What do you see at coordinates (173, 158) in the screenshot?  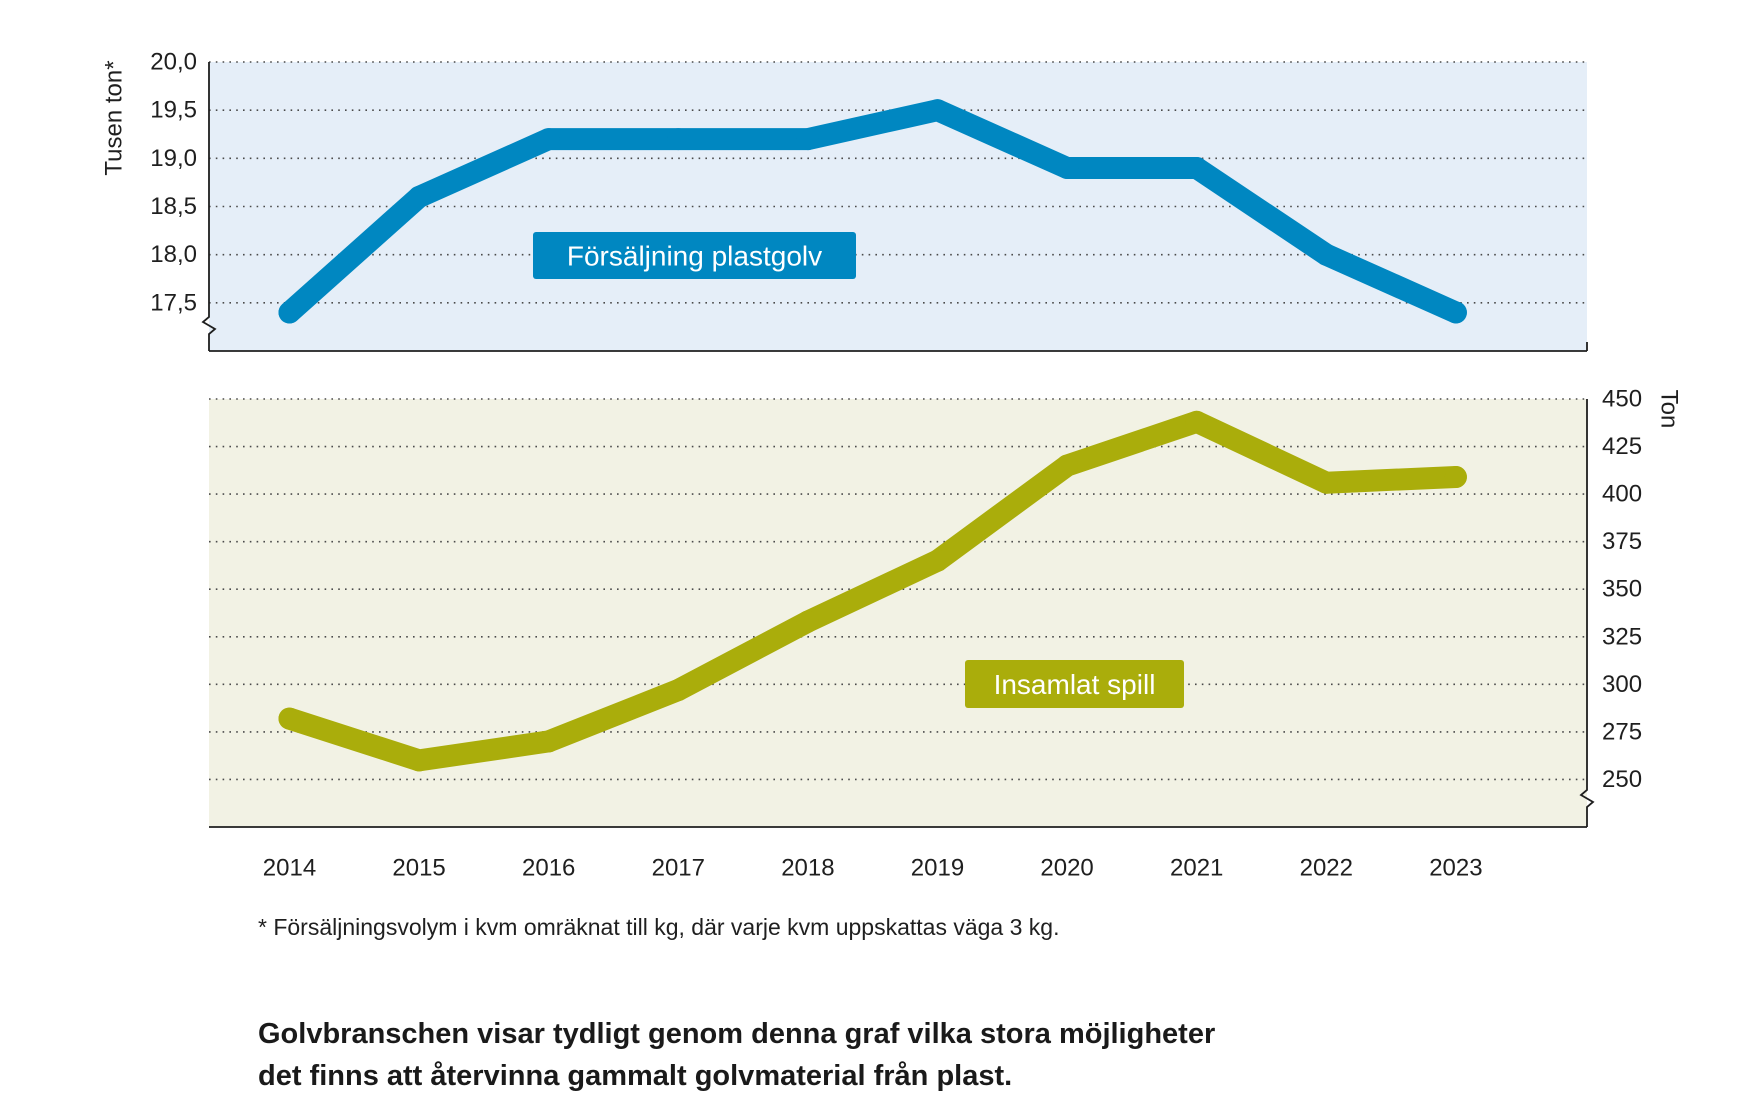 I see `y-tick-label: 19,0` at bounding box center [173, 158].